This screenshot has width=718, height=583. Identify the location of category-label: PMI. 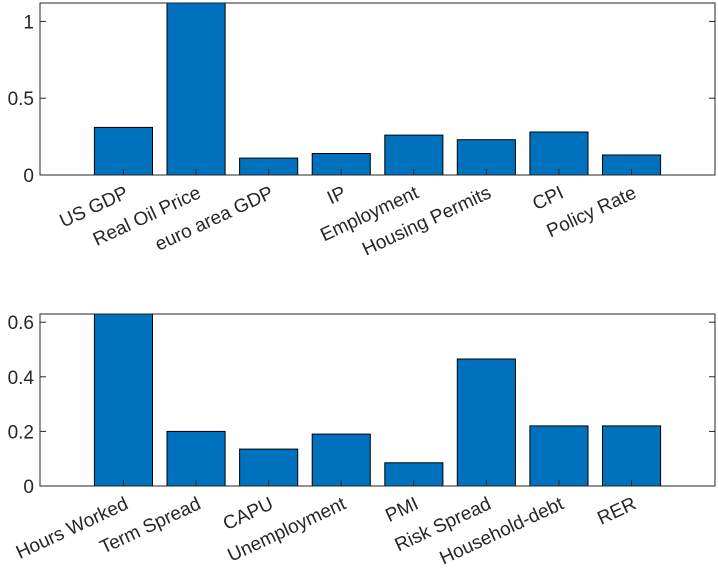
(401, 509).